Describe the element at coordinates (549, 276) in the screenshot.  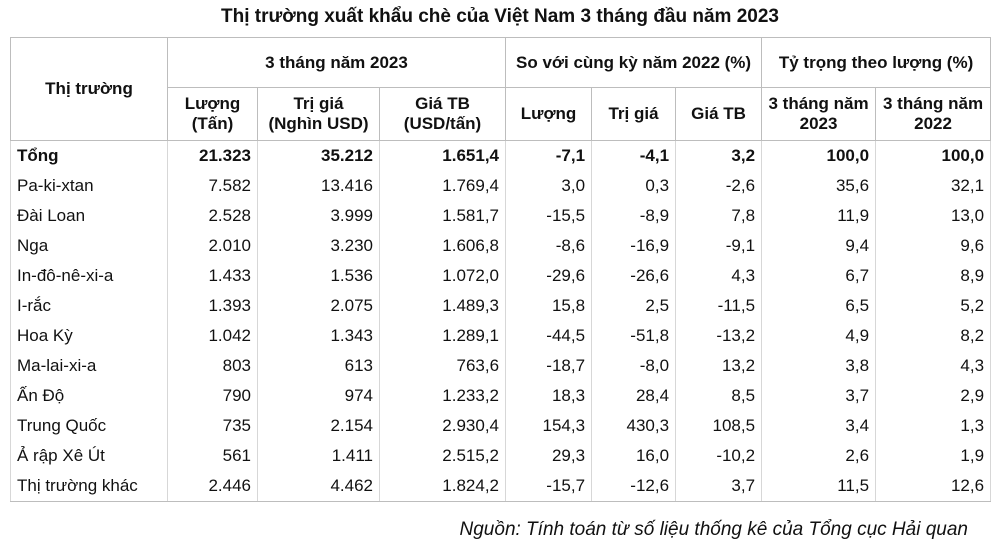
I see `value-cell: -29,6` at that location.